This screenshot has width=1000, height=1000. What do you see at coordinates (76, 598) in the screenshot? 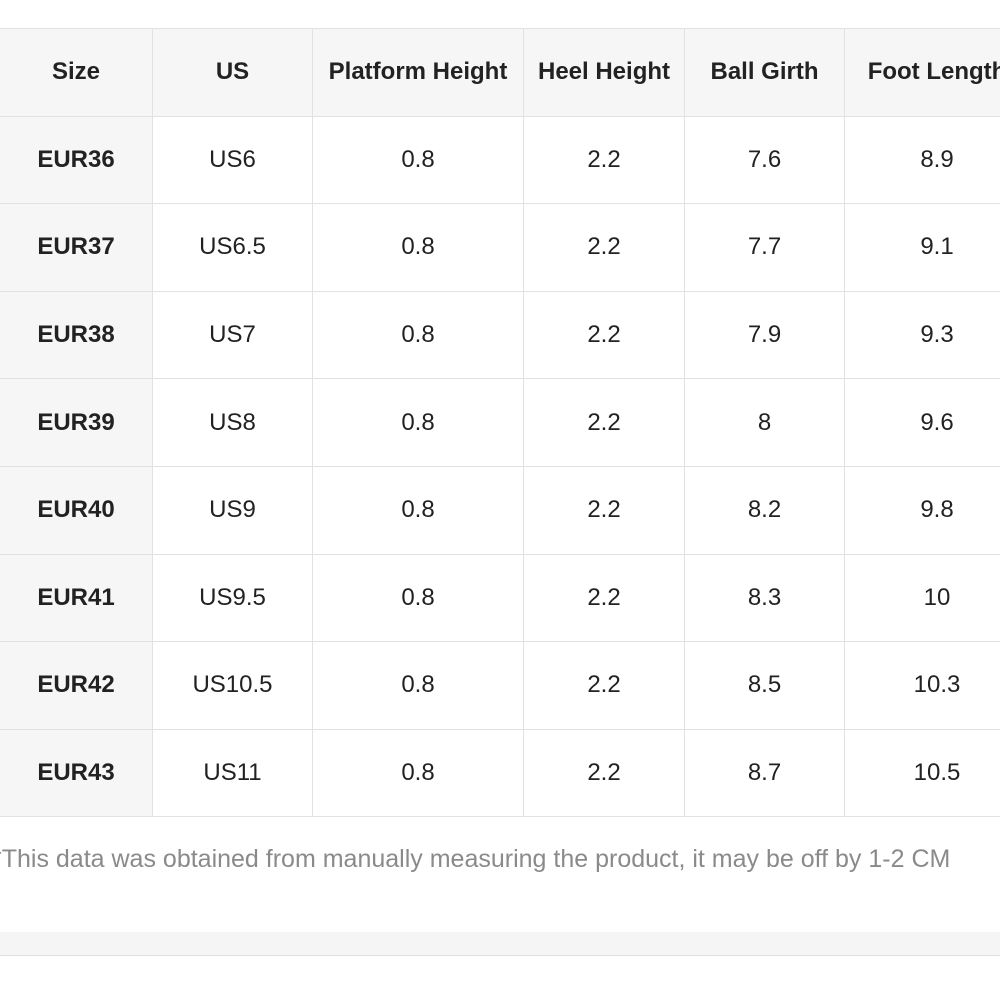
I see `size-cell: EUR41` at bounding box center [76, 598].